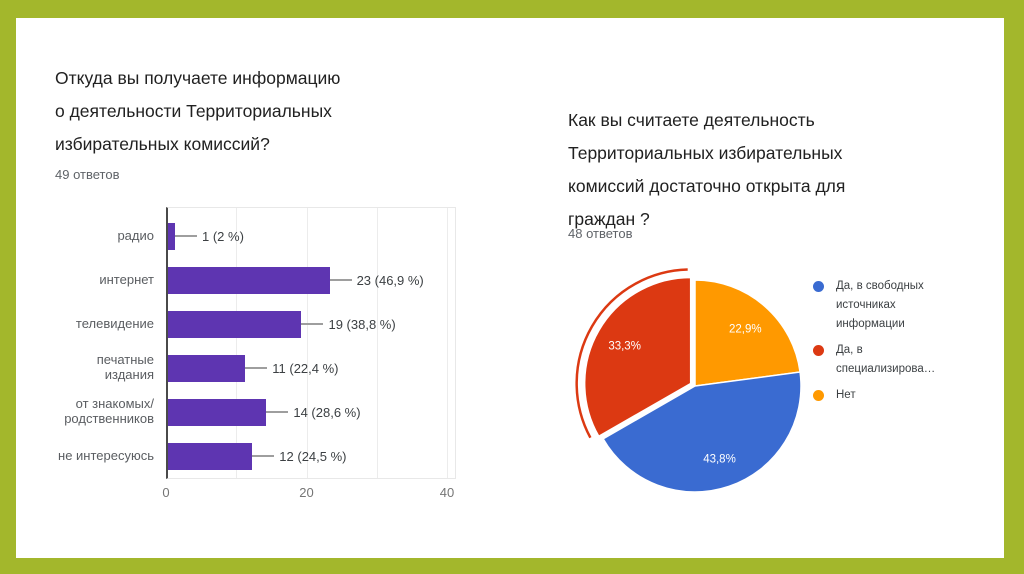 The width and height of the screenshot is (1024, 574). What do you see at coordinates (600, 233) in the screenshot?
I see `response-count: 48 ответов` at bounding box center [600, 233].